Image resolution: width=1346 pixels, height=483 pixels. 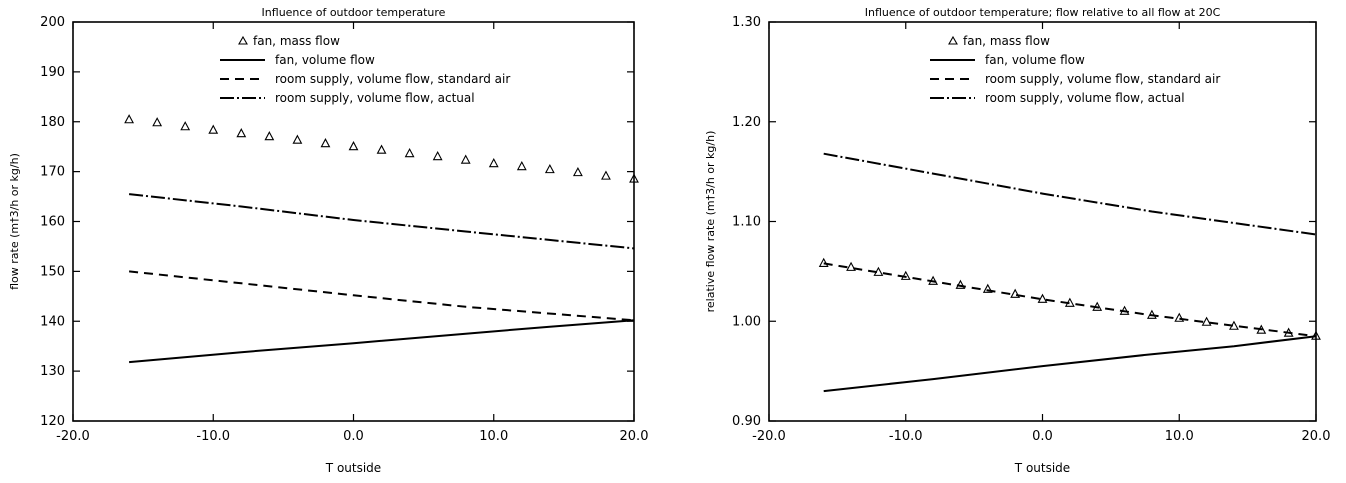 I want to click on series-triangle-markers, so click(x=381, y=148).